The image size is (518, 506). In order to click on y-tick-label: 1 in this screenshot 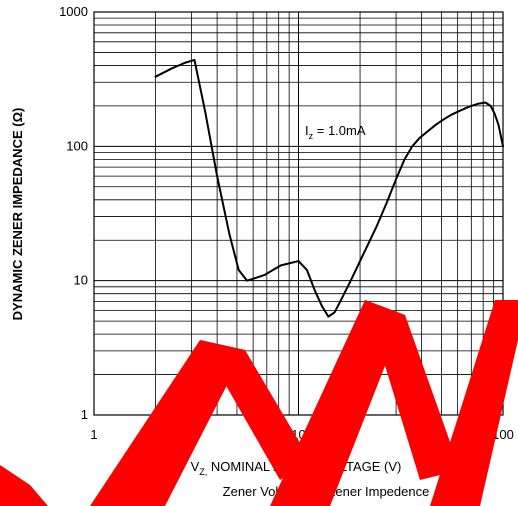, I will do `click(84, 414)`.